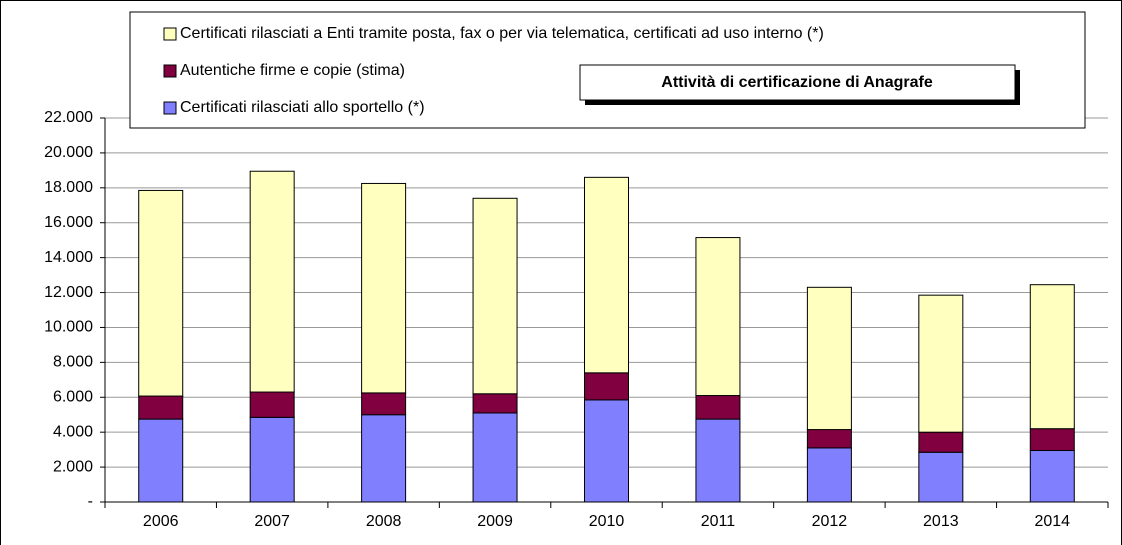 This screenshot has width=1122, height=545. Describe the element at coordinates (1052, 521) in the screenshot. I see `x-tick-label: 2014` at that location.